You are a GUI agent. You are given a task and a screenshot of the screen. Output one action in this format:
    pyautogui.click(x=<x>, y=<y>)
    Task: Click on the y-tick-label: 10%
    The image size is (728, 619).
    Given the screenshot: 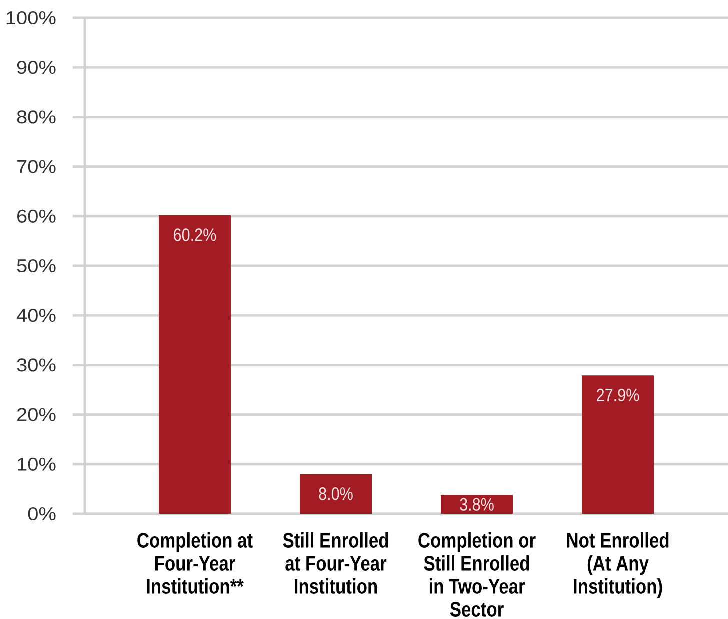 What is the action you would take?
    pyautogui.click(x=37, y=464)
    